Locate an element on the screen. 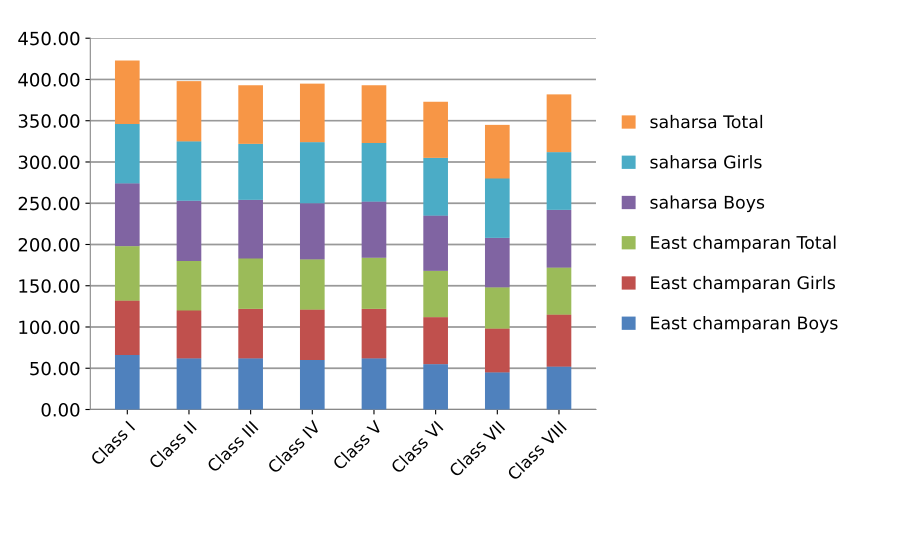 The image size is (903, 546). y-tick-label: 50.00 is located at coordinates (55, 369).